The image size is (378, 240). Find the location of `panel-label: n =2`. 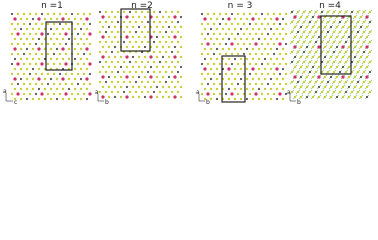

panel-label: n =2 is located at coordinates (142, 6).